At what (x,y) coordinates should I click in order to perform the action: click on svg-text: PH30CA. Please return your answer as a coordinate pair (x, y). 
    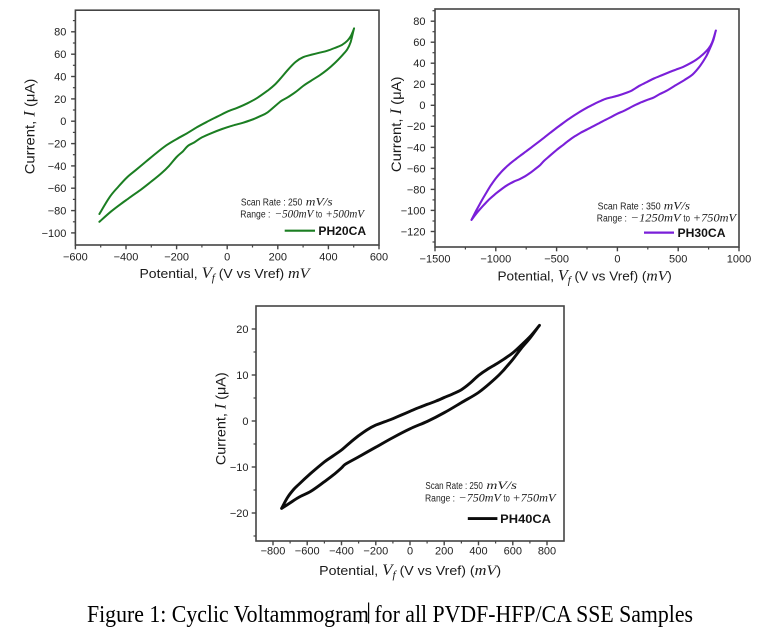
    Looking at the image, I should click on (702, 233).